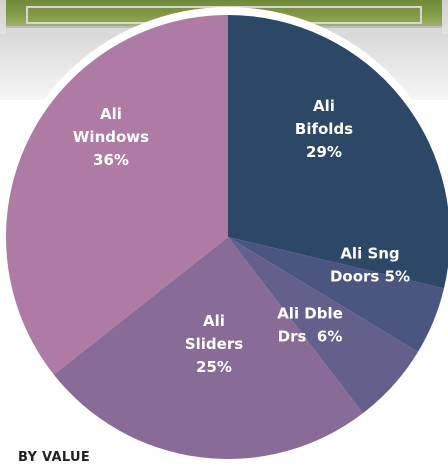  What do you see at coordinates (54, 457) in the screenshot?
I see `by-value-label: BY VALUE` at bounding box center [54, 457].